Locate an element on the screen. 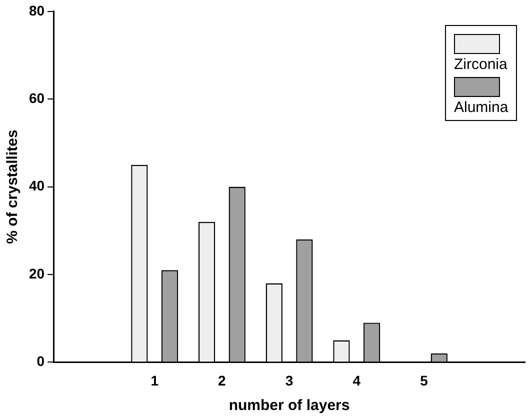 The image size is (531, 419). x-tick-label: 3 is located at coordinates (289, 380).